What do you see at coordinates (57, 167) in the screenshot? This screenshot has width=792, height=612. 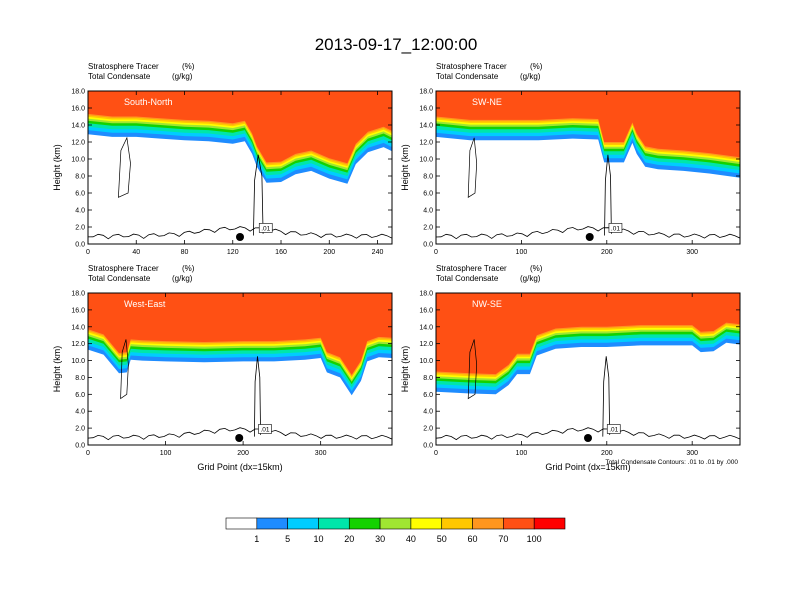 I see `panel-1-ylabel: Height (km)` at bounding box center [57, 167].